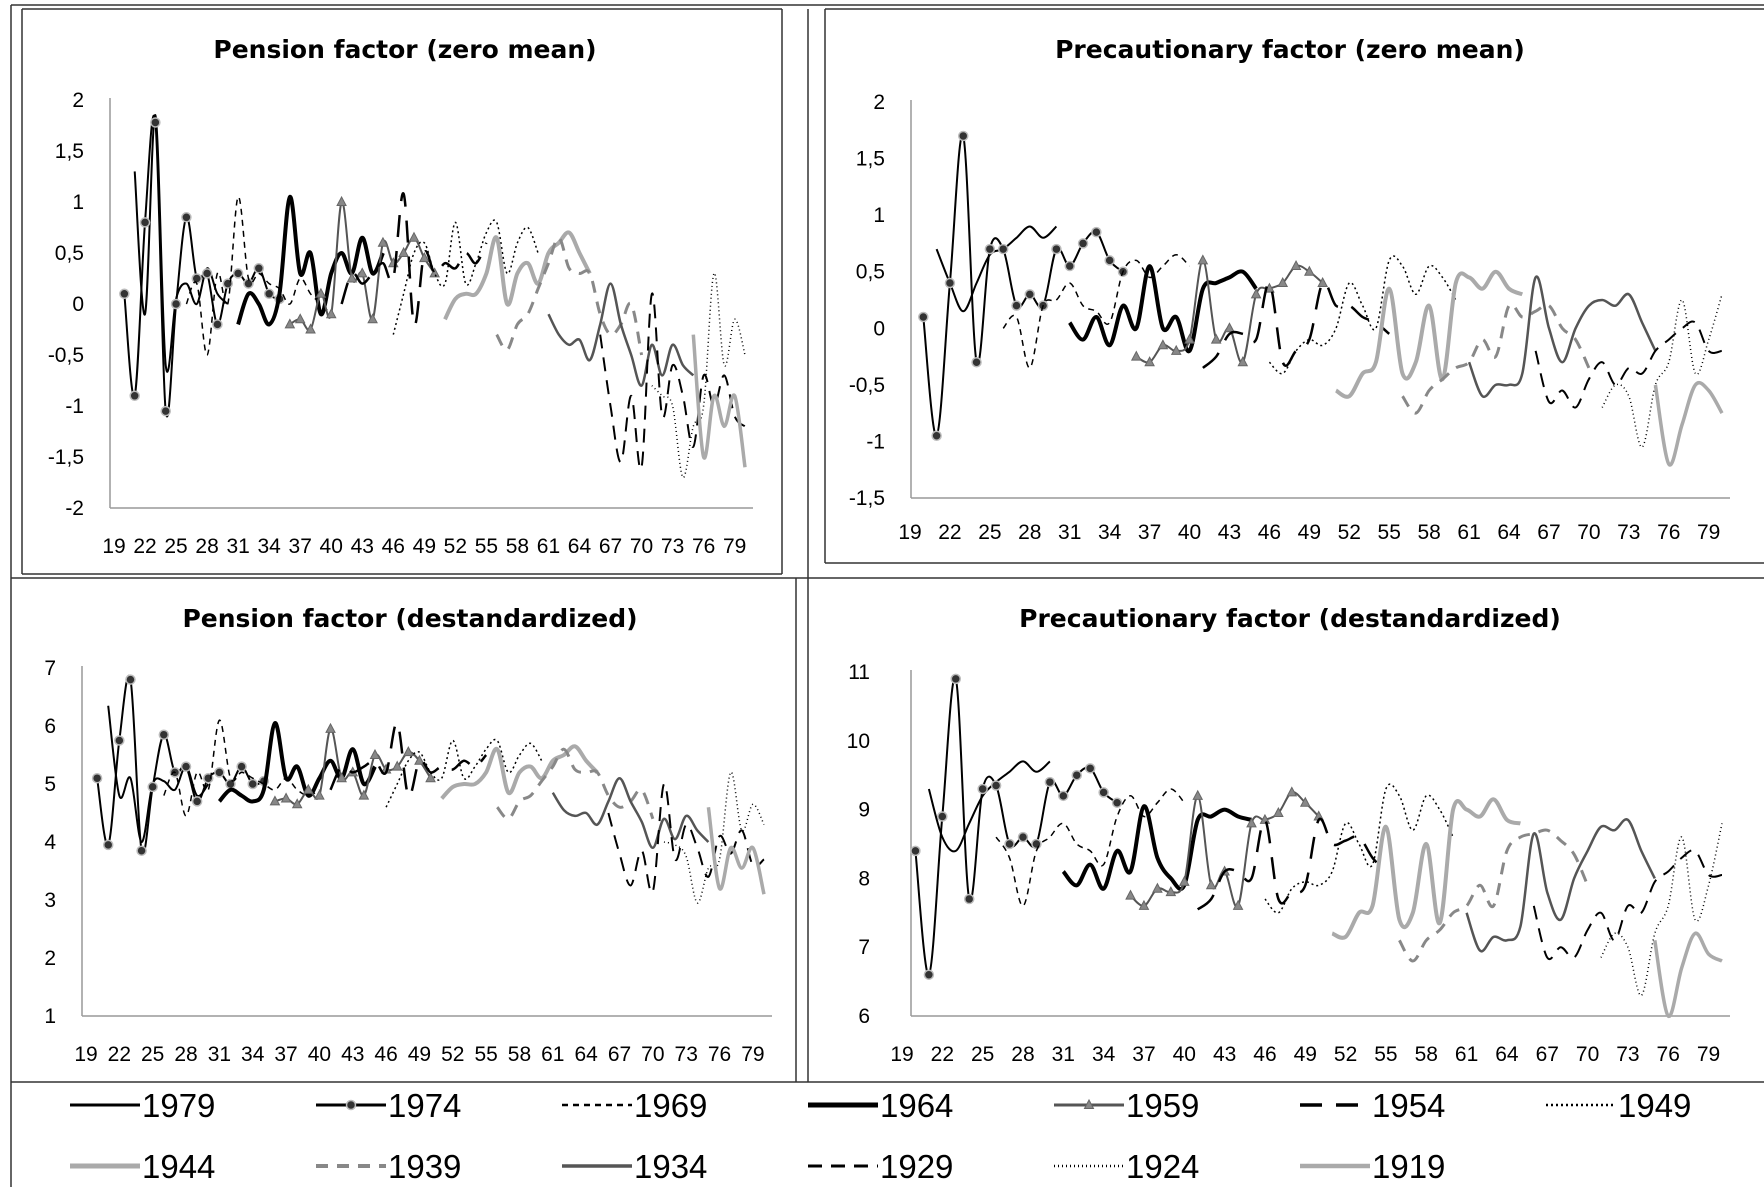 The height and width of the screenshot is (1187, 1764). I want to click on legend-marker, so click(1089, 1103).